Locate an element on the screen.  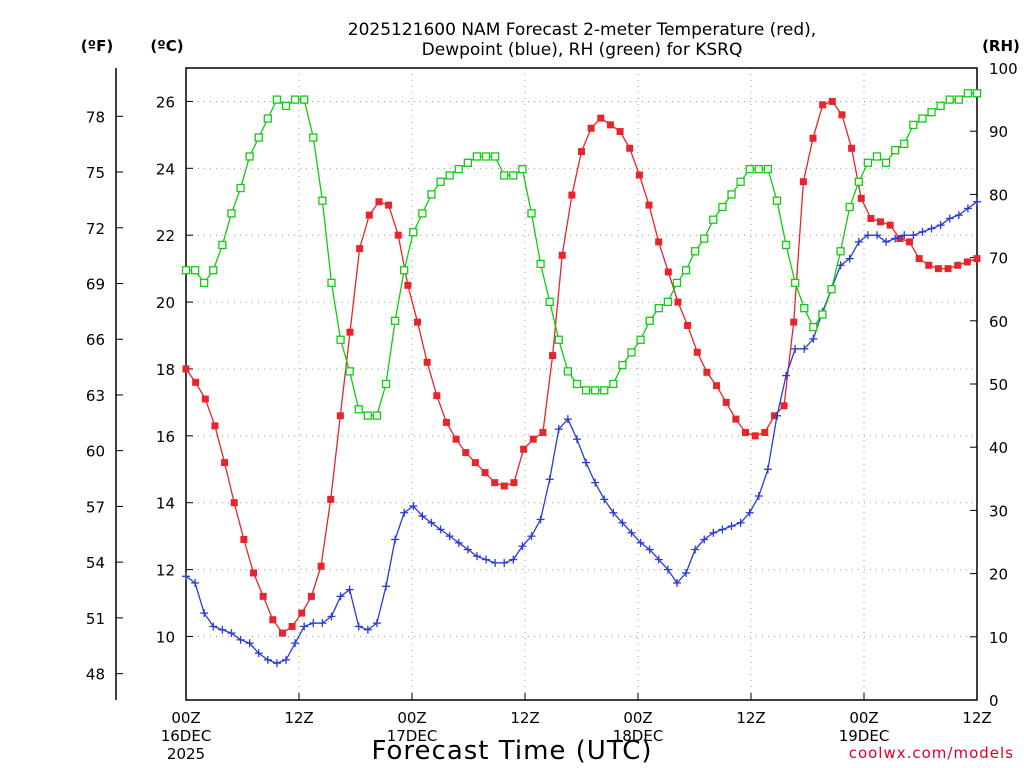
celsius-tick-label: 20 is located at coordinates (165, 303).